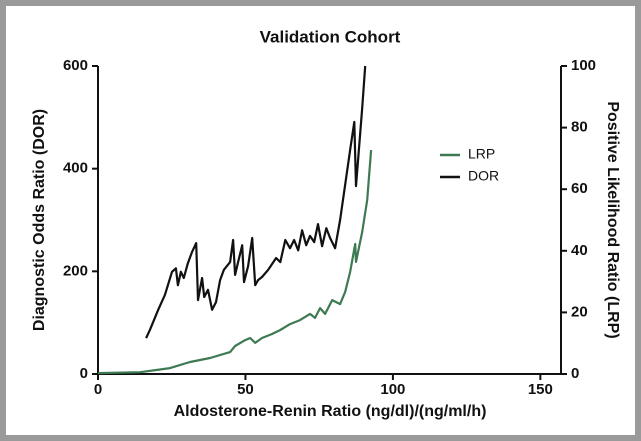  What do you see at coordinates (245, 389) in the screenshot?
I see `x-tick-label: 50` at bounding box center [245, 389].